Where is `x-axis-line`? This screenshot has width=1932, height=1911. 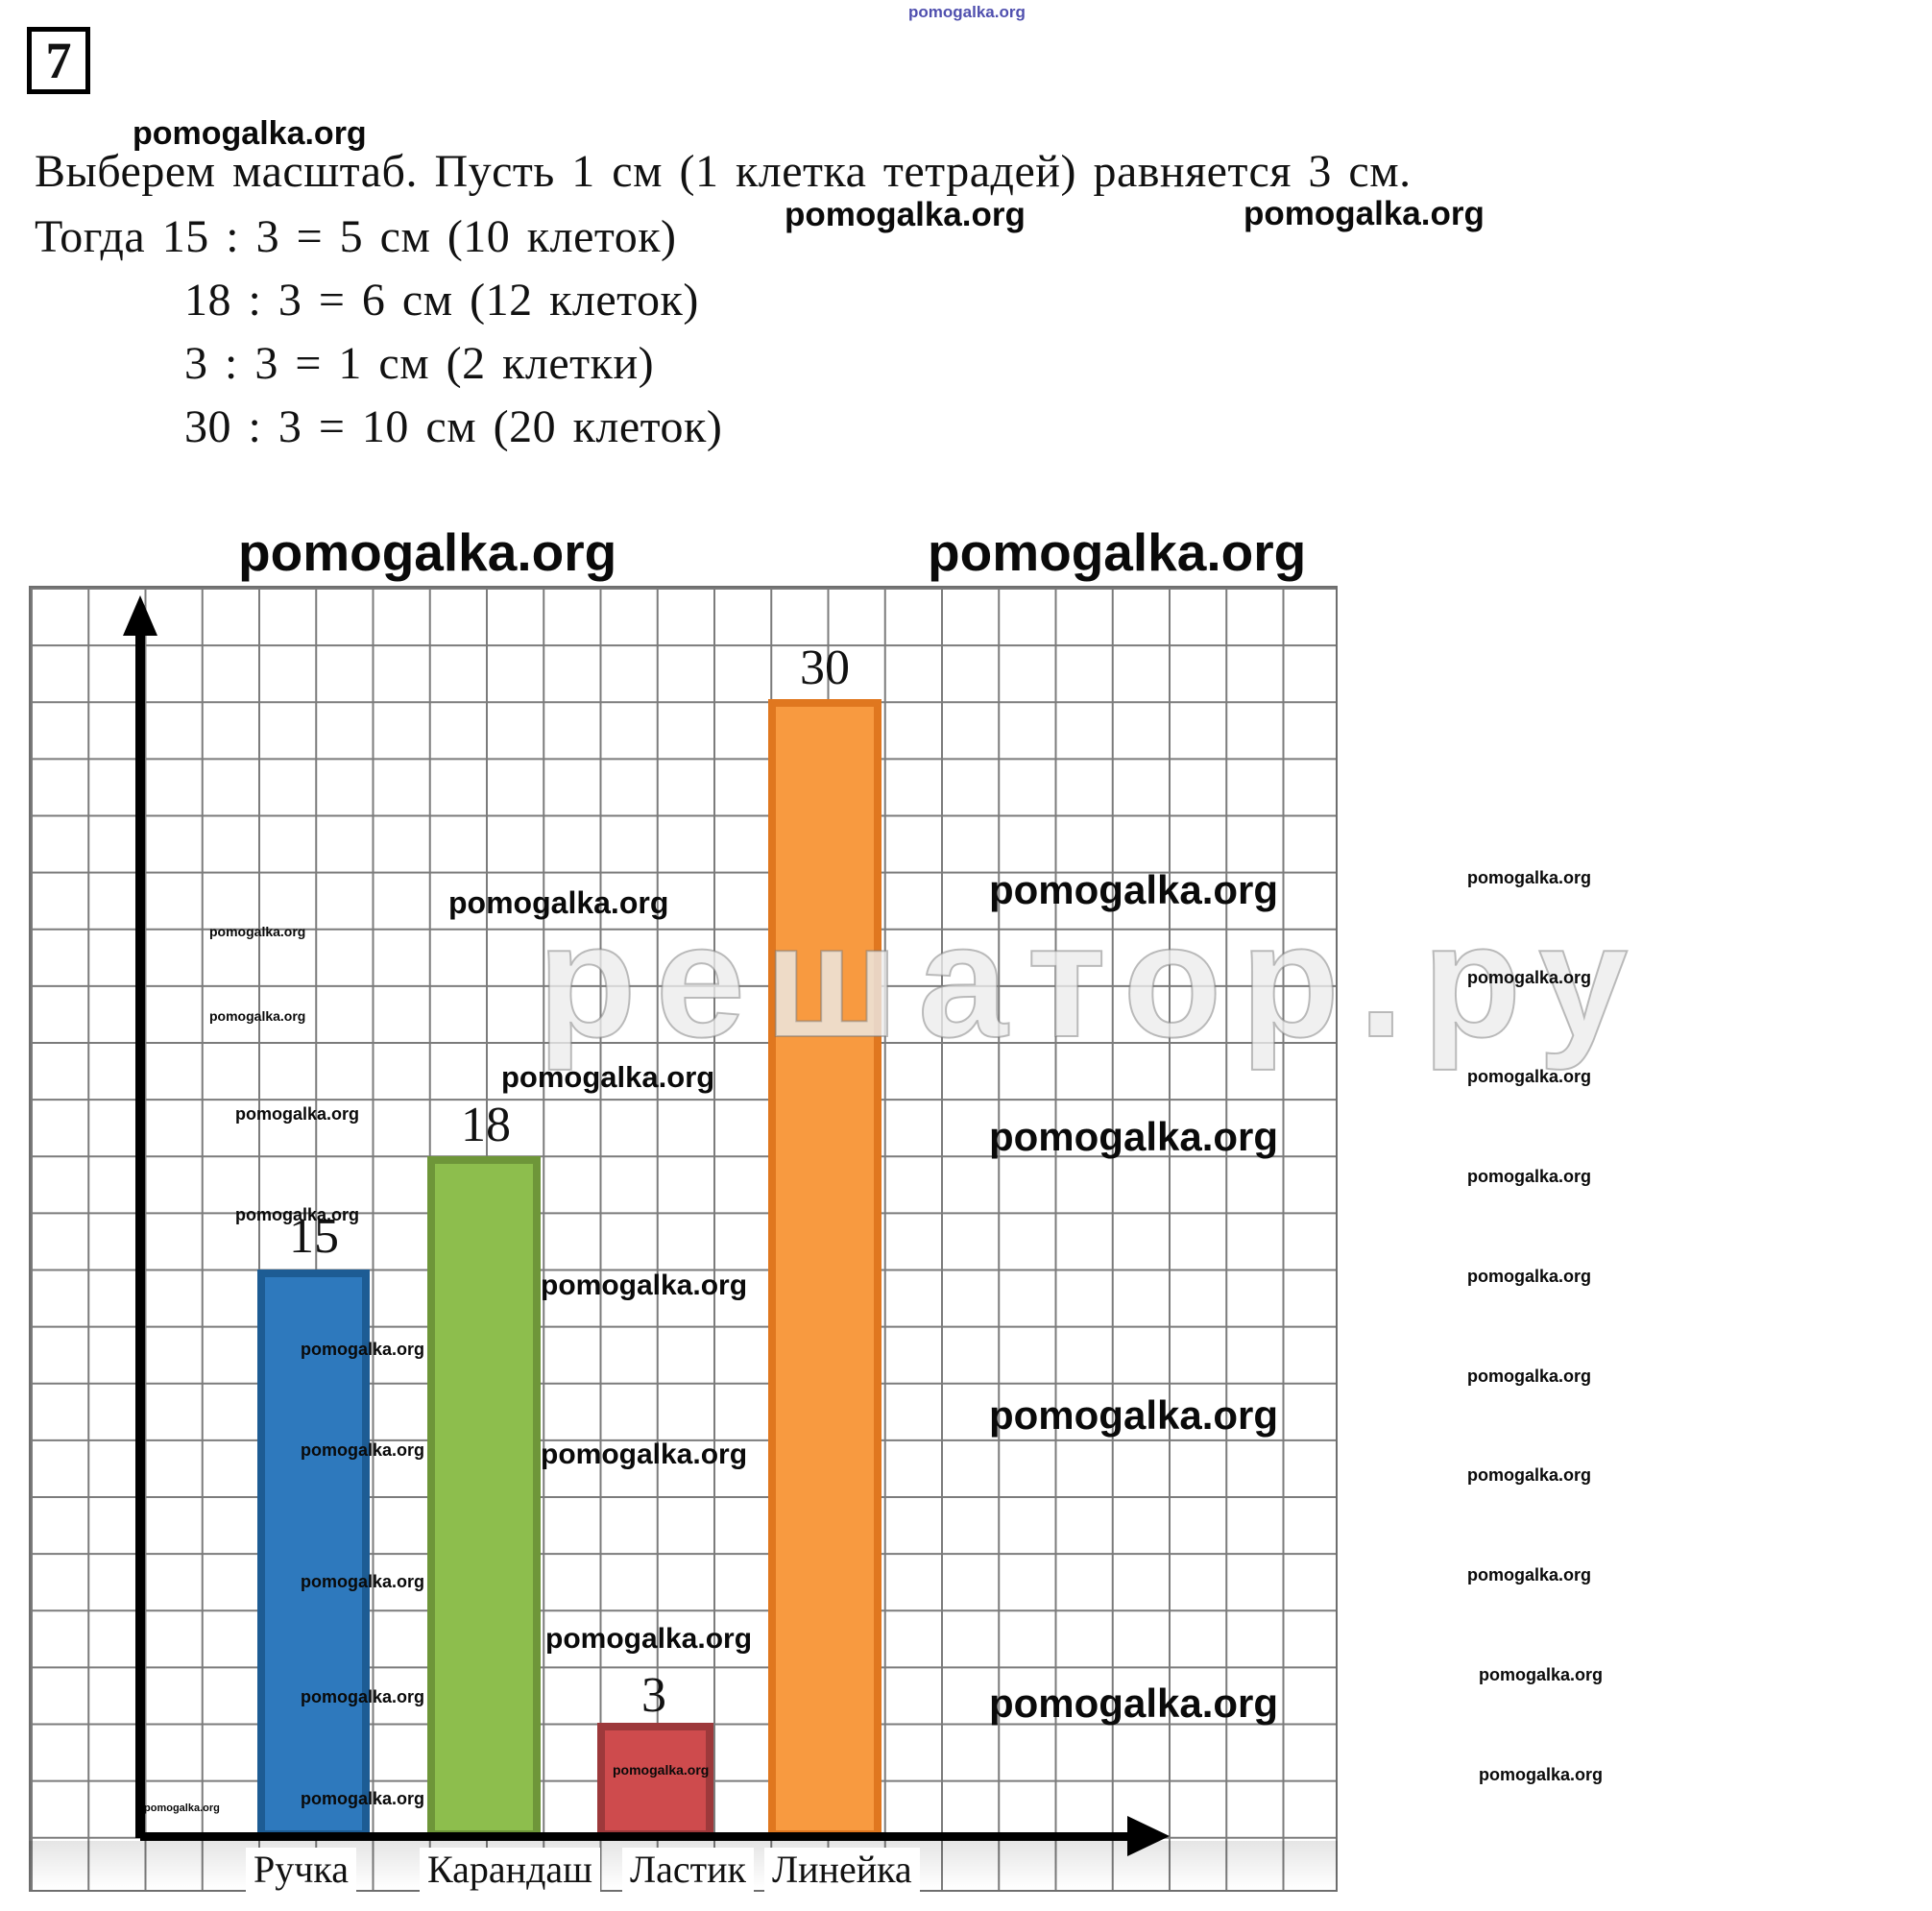
x-axis-line is located at coordinates (634, 1836).